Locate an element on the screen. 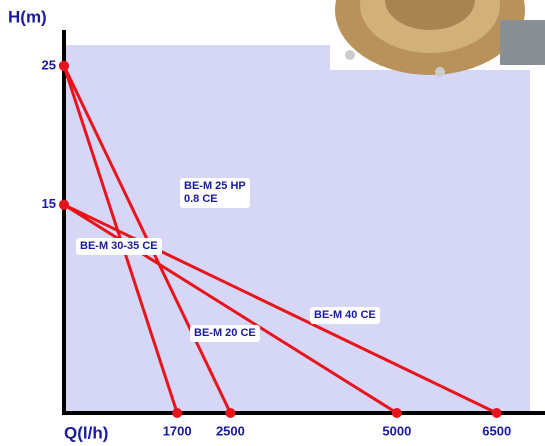 This screenshot has height=446, width=545. x-tick-label: 2500 is located at coordinates (230, 430).